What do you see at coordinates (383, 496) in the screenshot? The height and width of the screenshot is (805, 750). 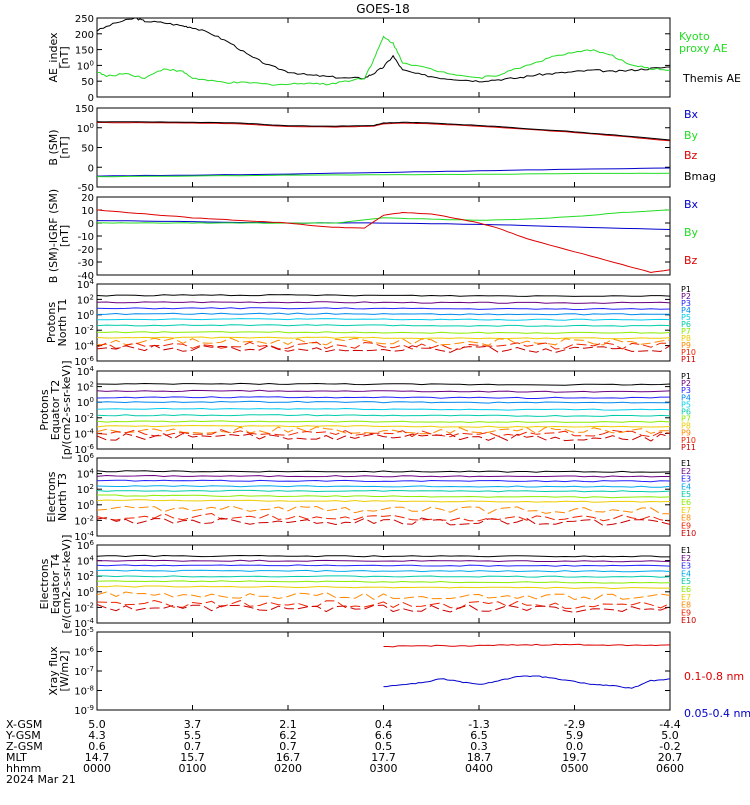 I see `series-line-e6` at bounding box center [383, 496].